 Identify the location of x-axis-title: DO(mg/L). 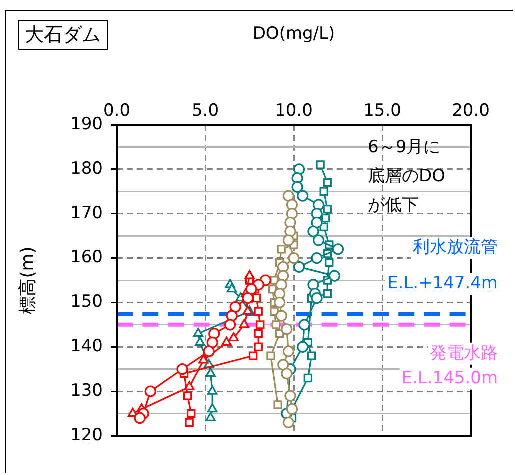
(294, 34).